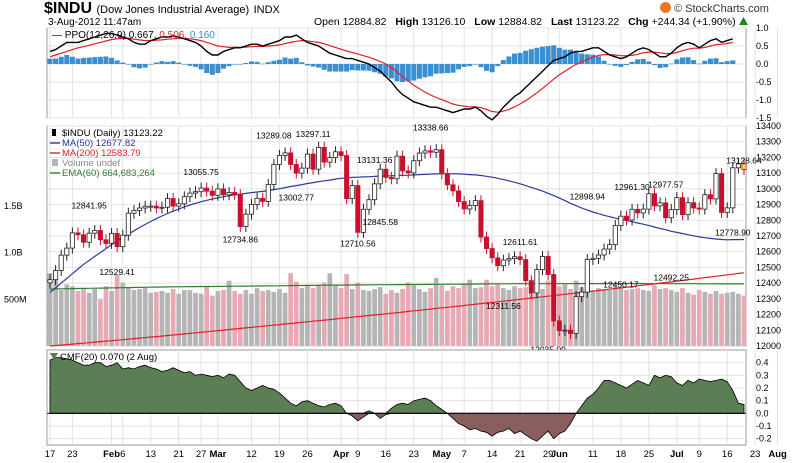 The image size is (800, 463). What do you see at coordinates (108, 173) in the screenshot?
I see `price-legend-ema60: EMA(60) 664,683,264` at bounding box center [108, 173].